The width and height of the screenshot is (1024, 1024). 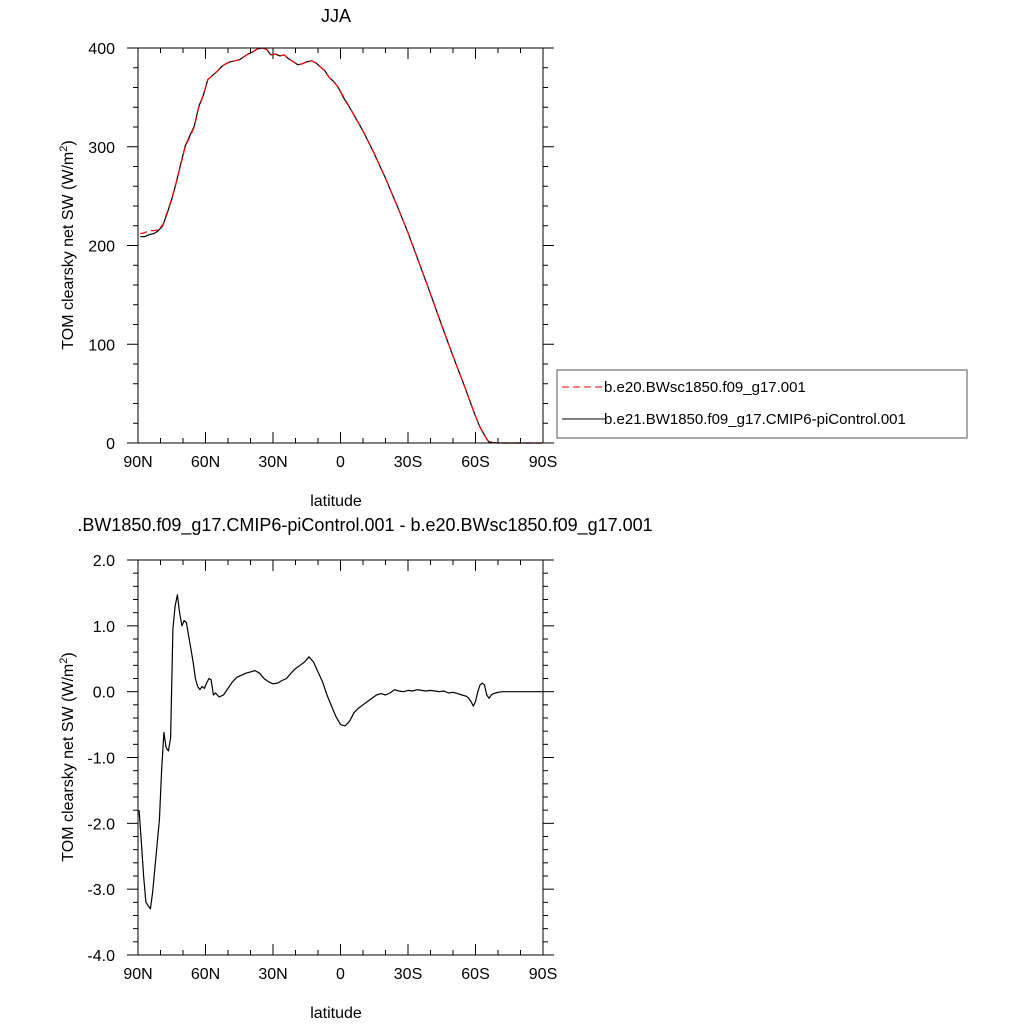 What do you see at coordinates (104, 627) in the screenshot?
I see `y-tick-label: 1.0` at bounding box center [104, 627].